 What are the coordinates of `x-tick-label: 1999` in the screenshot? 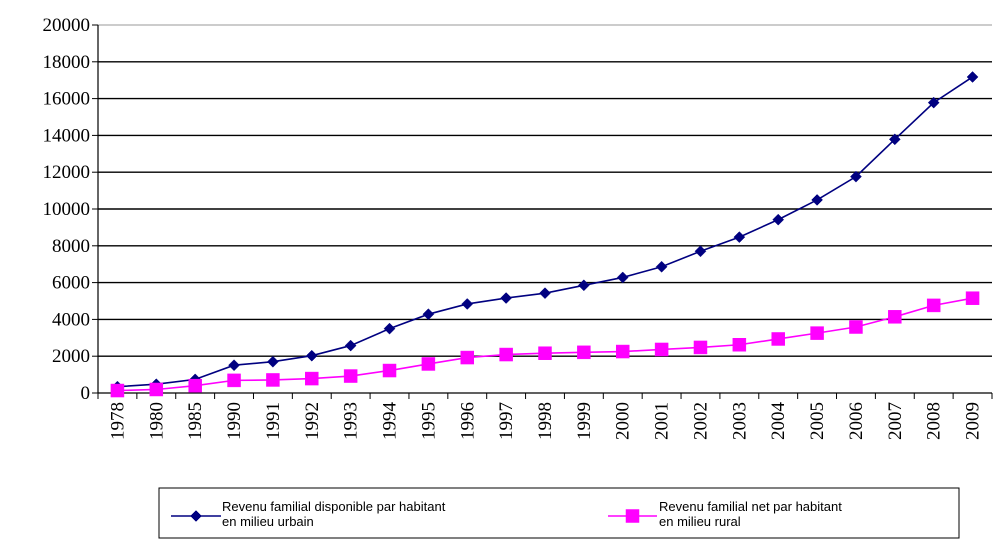 It's located at (584, 421).